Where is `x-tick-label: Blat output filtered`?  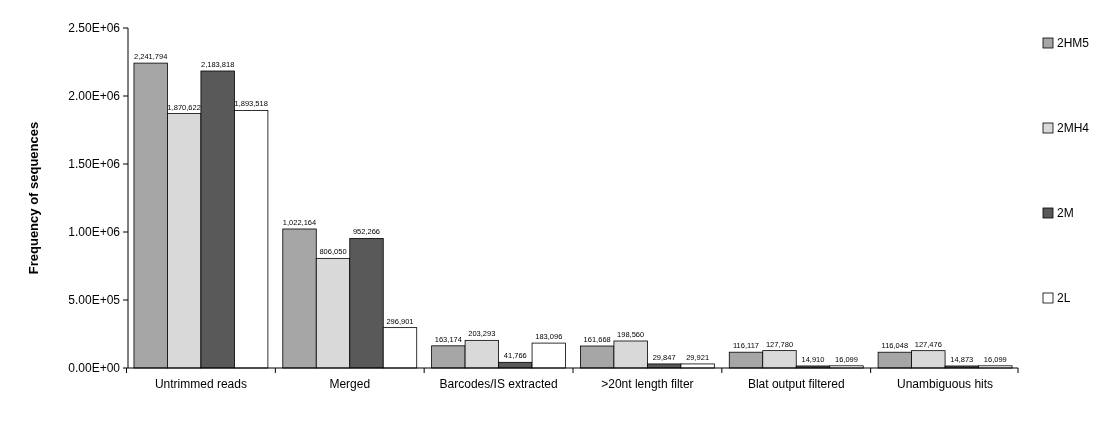 x-tick-label: Blat output filtered is located at coordinates (796, 384).